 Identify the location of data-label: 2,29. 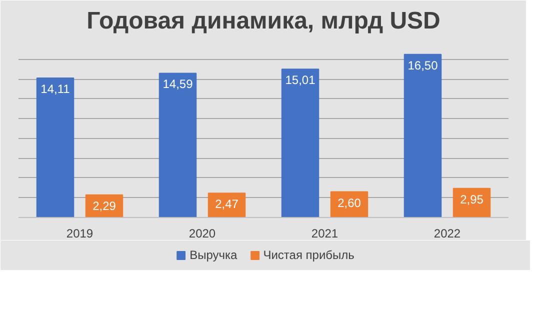
(104, 205).